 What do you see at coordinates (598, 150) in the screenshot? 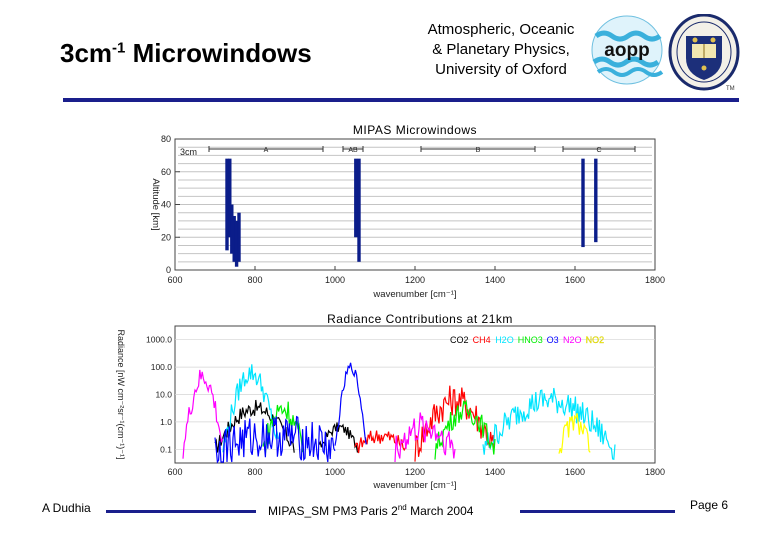
I see `band-label: C` at bounding box center [598, 150].